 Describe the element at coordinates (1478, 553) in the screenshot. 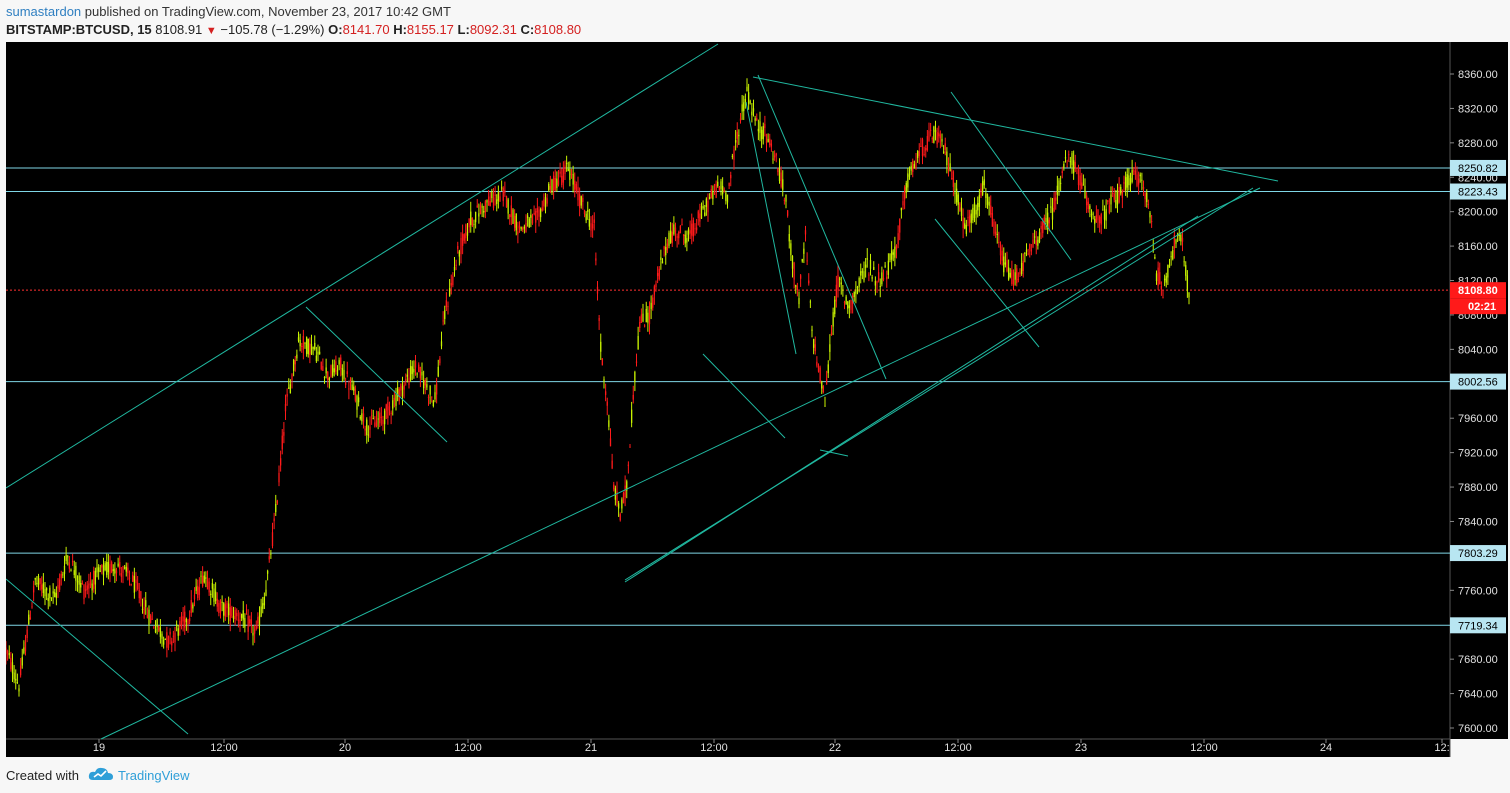

I see `level-price-label-bg` at that location.